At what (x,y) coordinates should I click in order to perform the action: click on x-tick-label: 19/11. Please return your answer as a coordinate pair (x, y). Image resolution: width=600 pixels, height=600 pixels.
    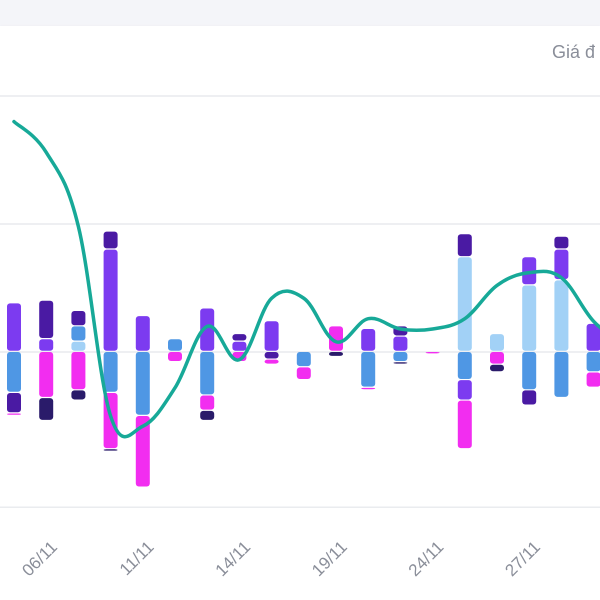
    Looking at the image, I should click on (329, 558).